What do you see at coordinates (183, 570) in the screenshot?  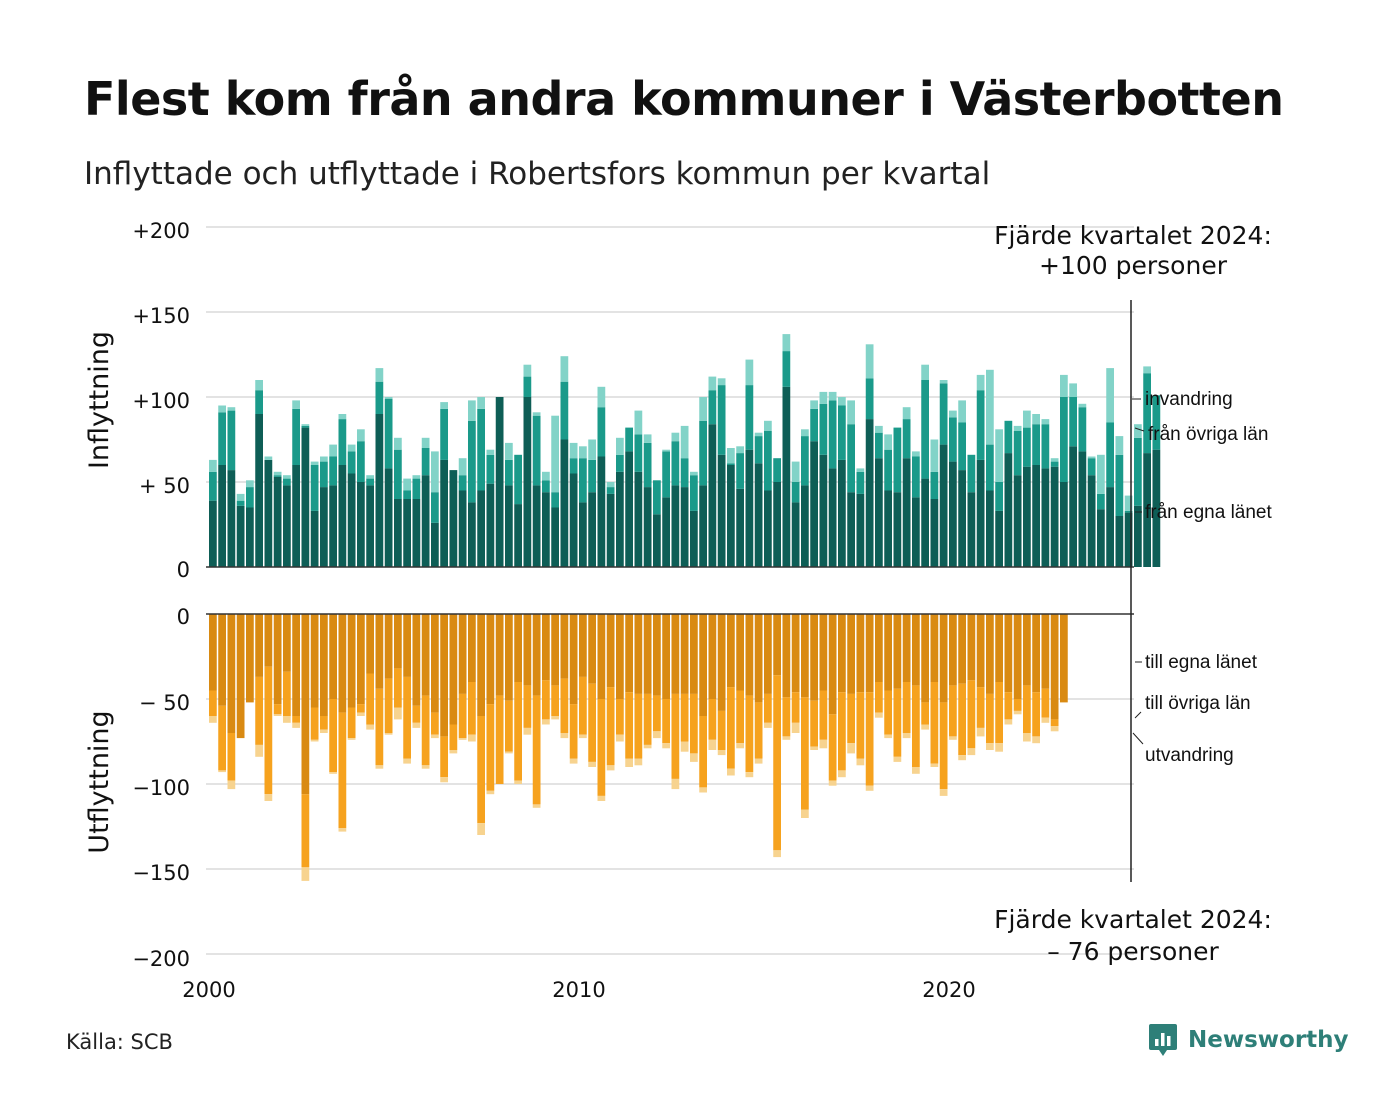 I see `y-tick-label: 0` at bounding box center [183, 570].